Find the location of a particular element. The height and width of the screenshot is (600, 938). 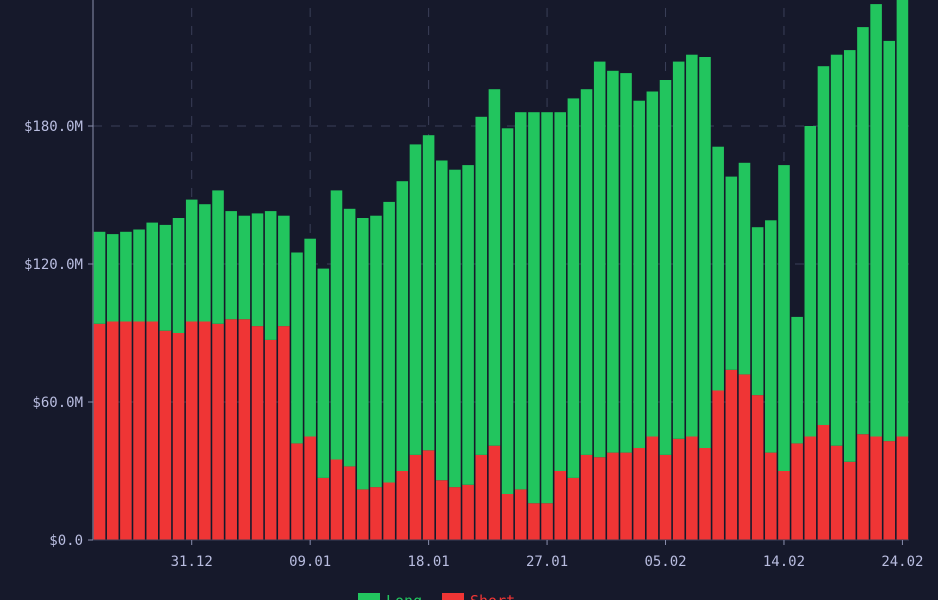

x-tick-label: 05.02 is located at coordinates (665, 562).